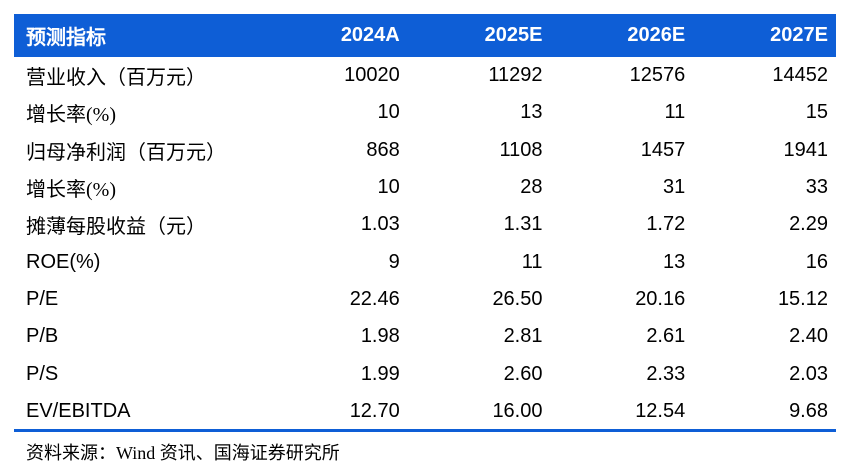 The width and height of the screenshot is (848, 474). Describe the element at coordinates (370, 35) in the screenshot. I see `header-cell-2024a: 2024A` at that location.